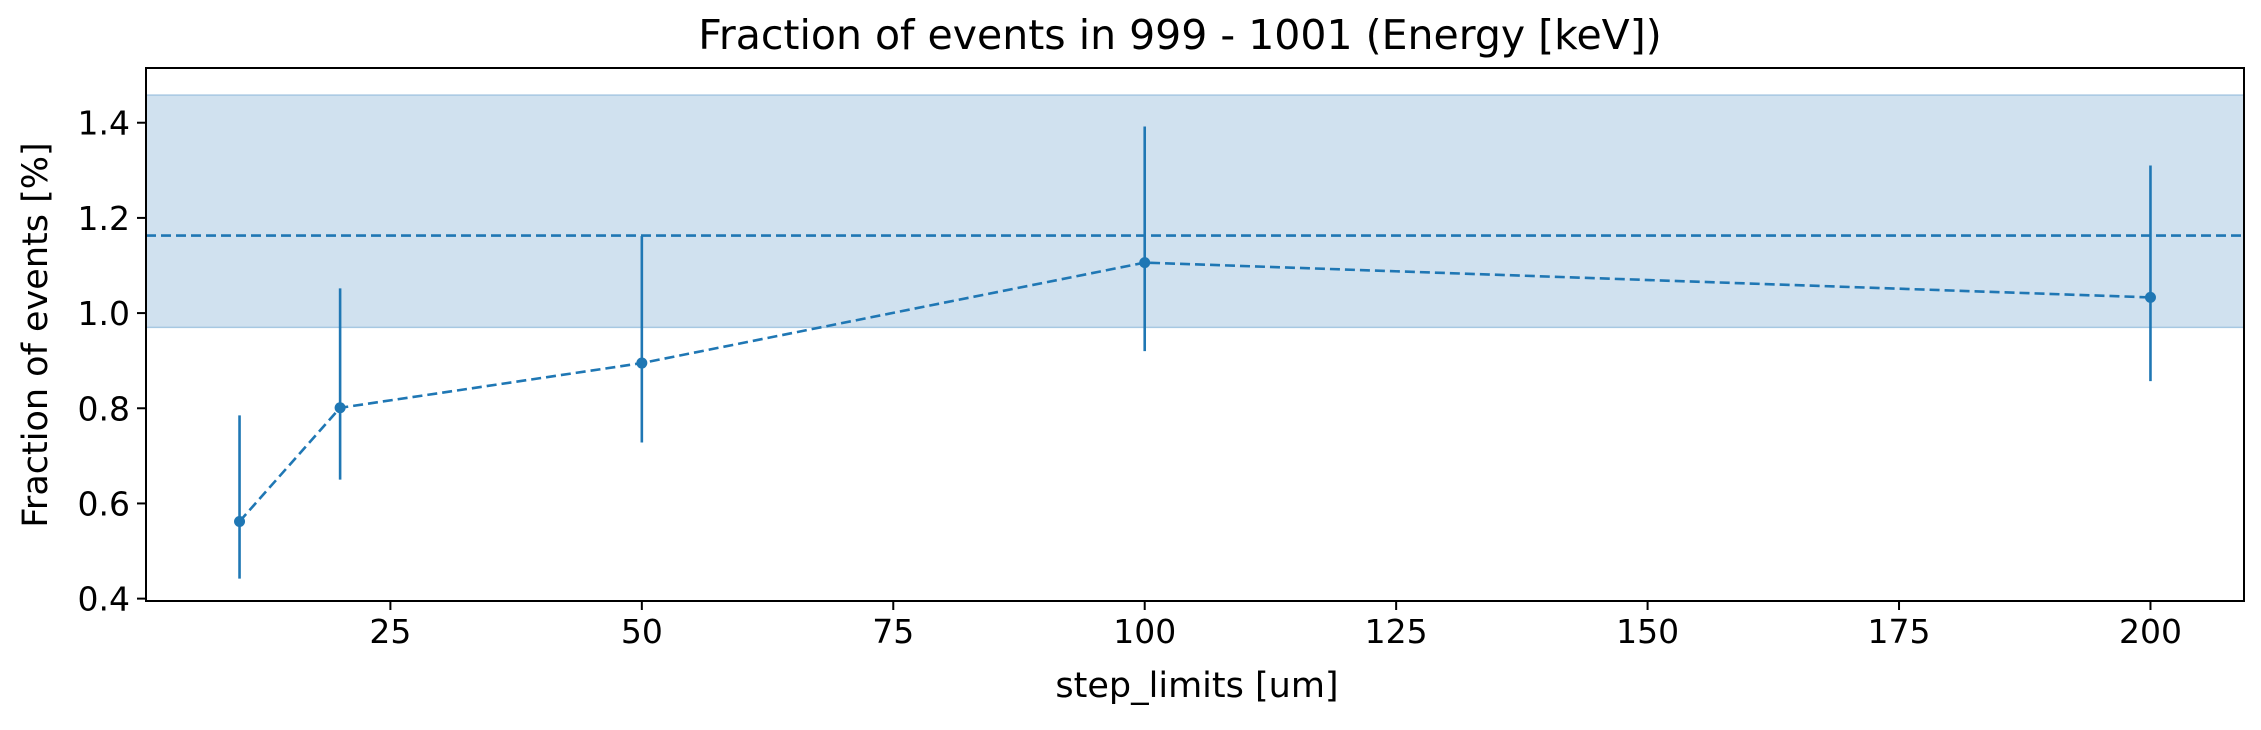 This screenshot has width=2261, height=730. I want to click on y-tick-label: 1.2, so click(104, 218).